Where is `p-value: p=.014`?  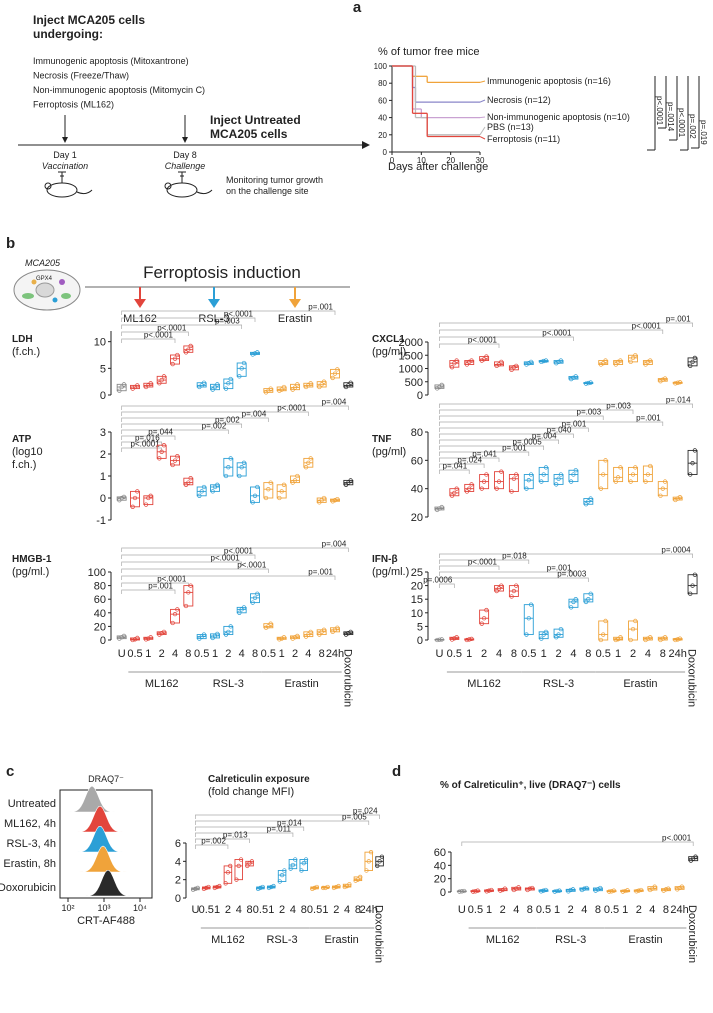 p-value: p=.014 is located at coordinates (289, 823).